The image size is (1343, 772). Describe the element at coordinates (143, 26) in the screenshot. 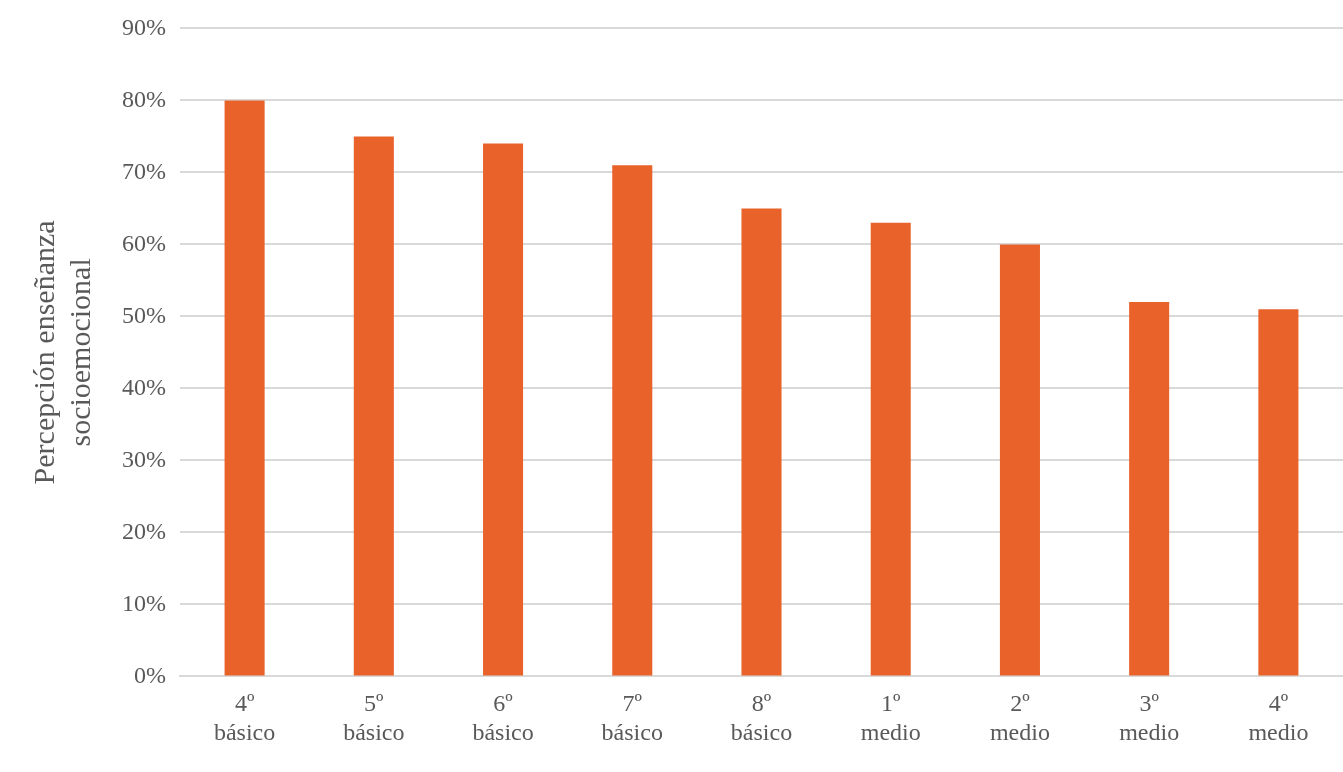

I see `y-tick-label: 90%` at that location.